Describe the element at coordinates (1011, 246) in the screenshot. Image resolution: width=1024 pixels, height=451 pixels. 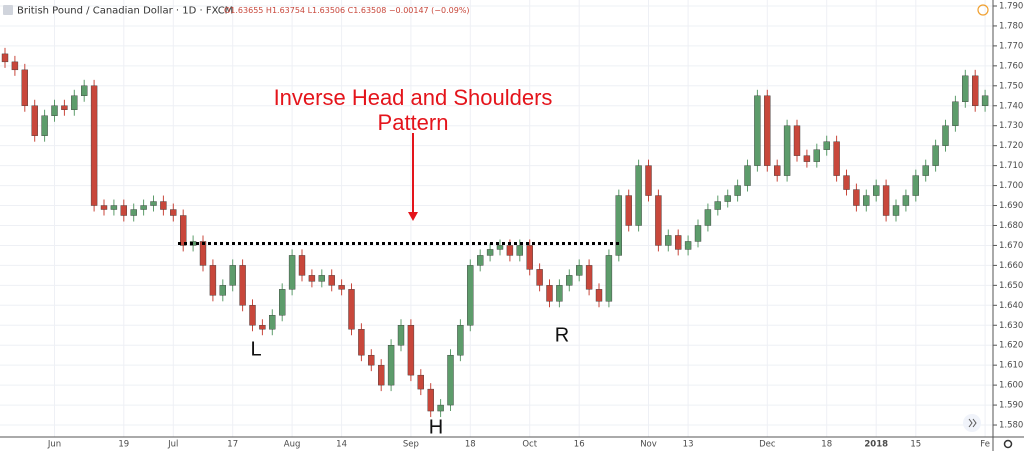
I see `y-tick-label: 1.67000` at that location.